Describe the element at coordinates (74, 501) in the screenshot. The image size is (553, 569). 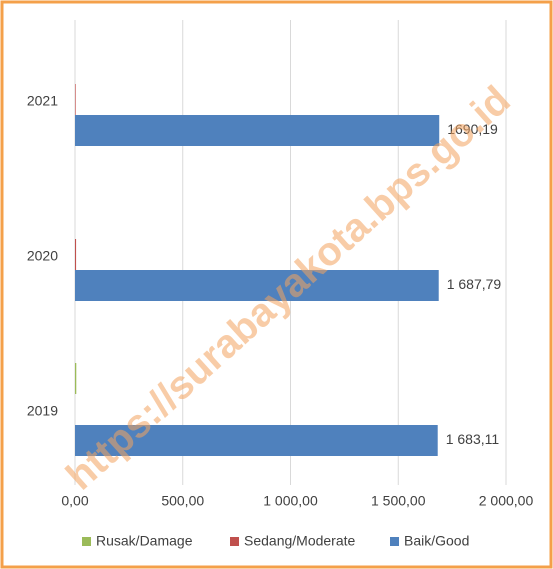
I see `x-tick-label: 0,00` at that location.